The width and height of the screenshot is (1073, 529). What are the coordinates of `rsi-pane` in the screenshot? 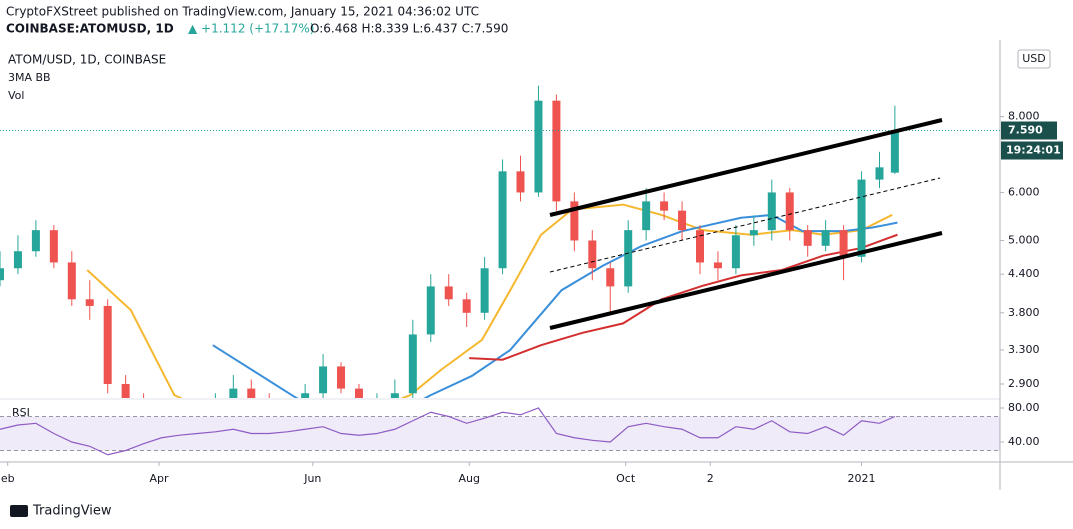 It's located at (500, 431).